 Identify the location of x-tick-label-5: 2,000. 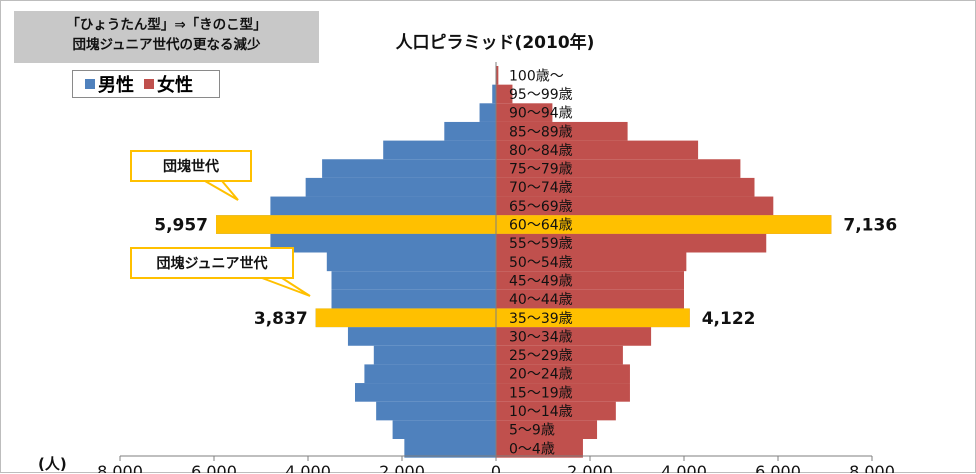
(590, 467).